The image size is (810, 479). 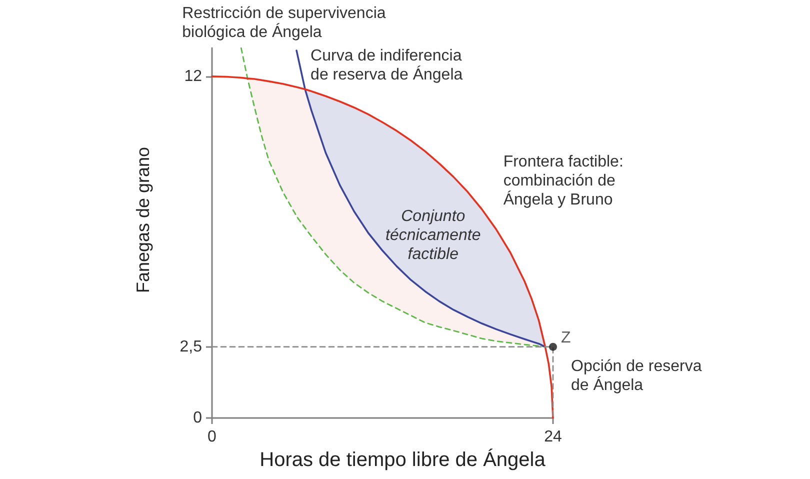 I want to click on y-tick-label: 0, so click(x=197, y=418).